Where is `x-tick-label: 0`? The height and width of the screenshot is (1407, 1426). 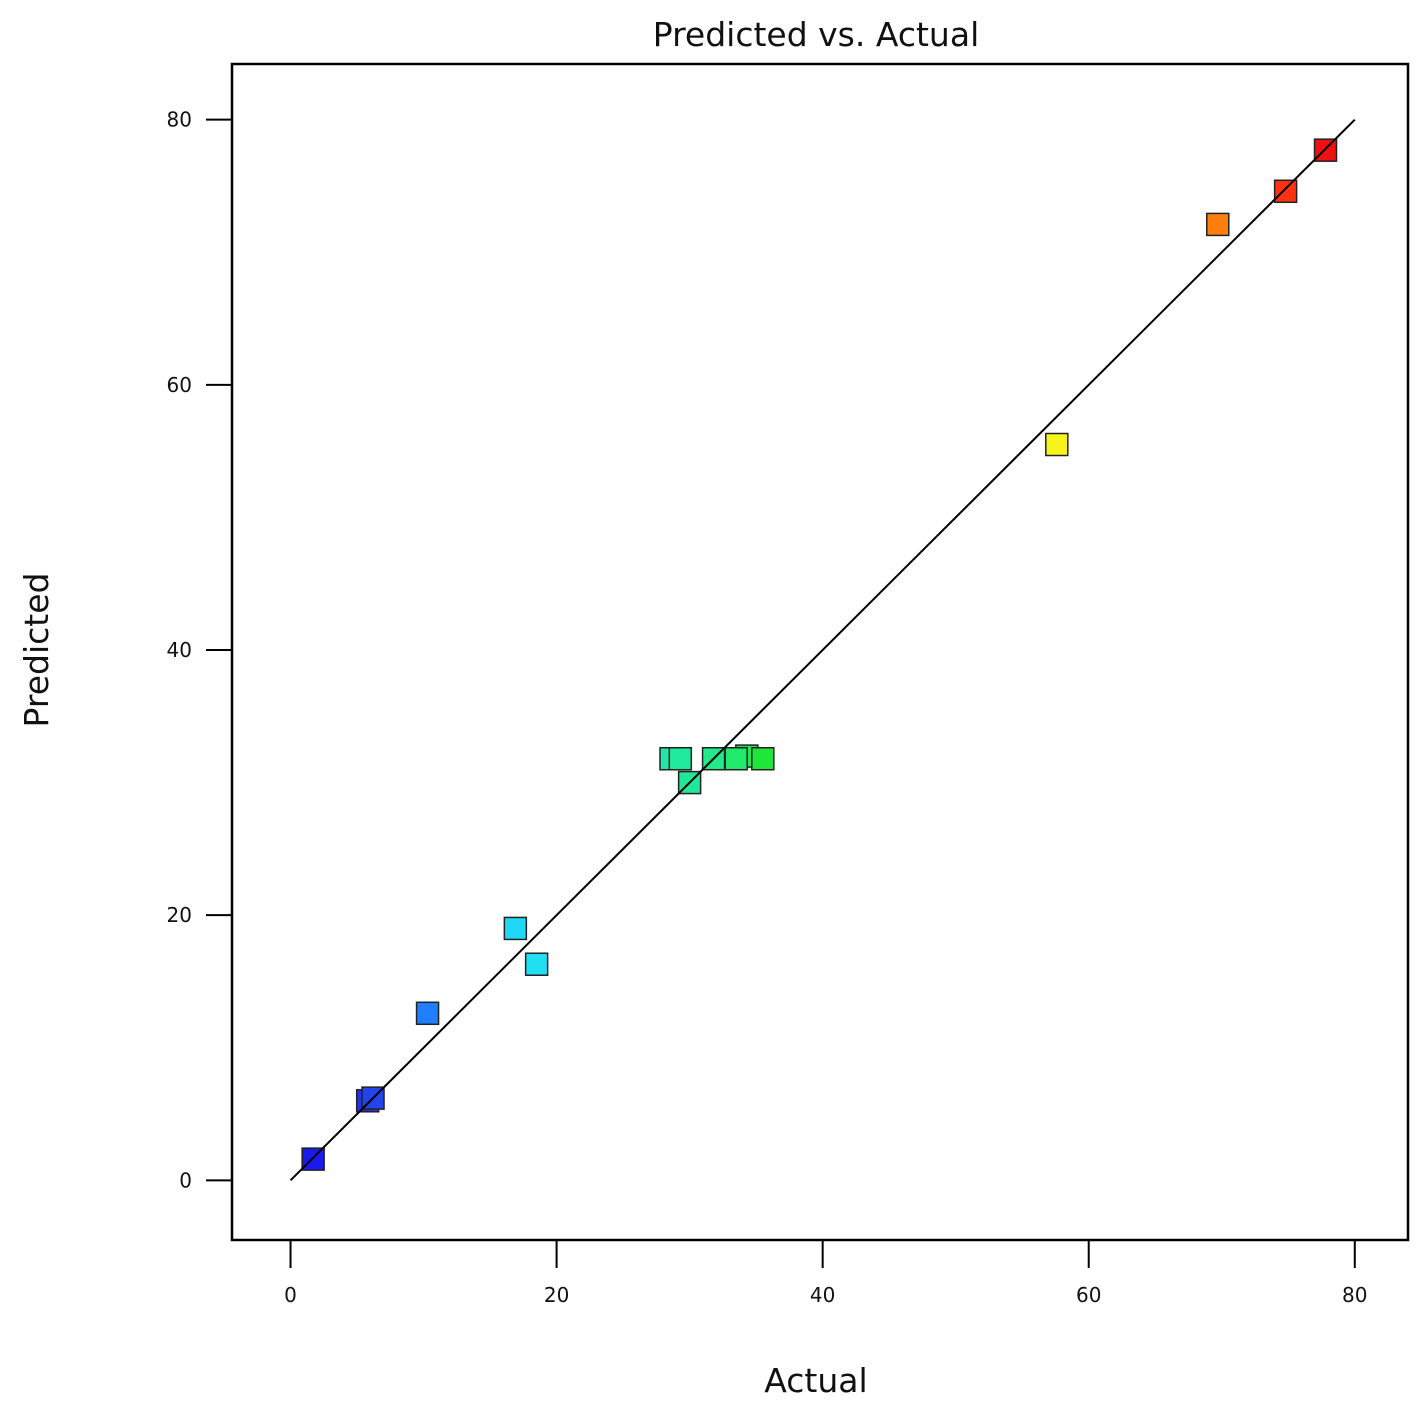
x-tick-label: 0 is located at coordinates (290, 1295).